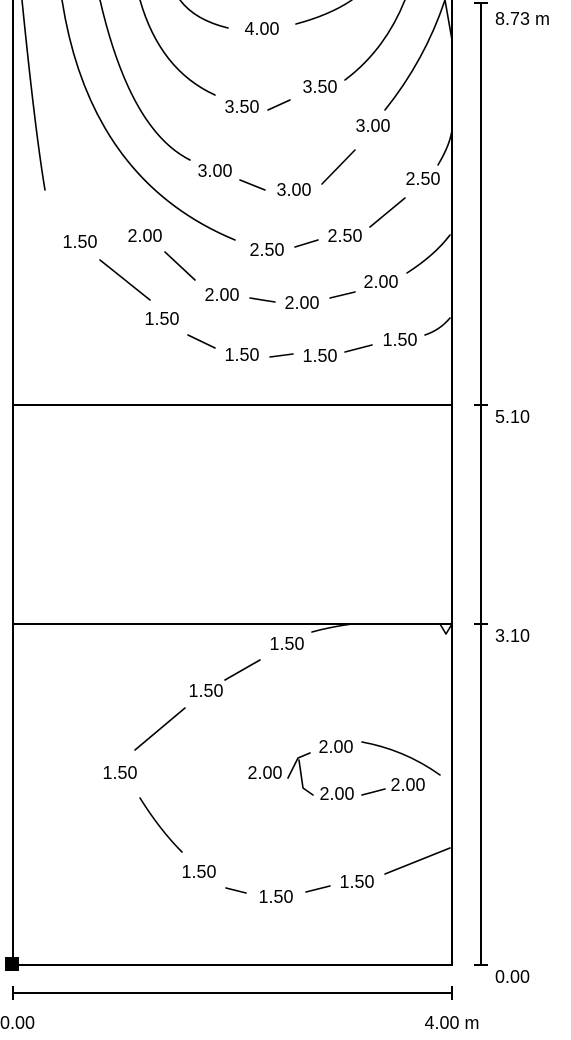  I want to click on scale-label: 3.10, so click(512, 636).